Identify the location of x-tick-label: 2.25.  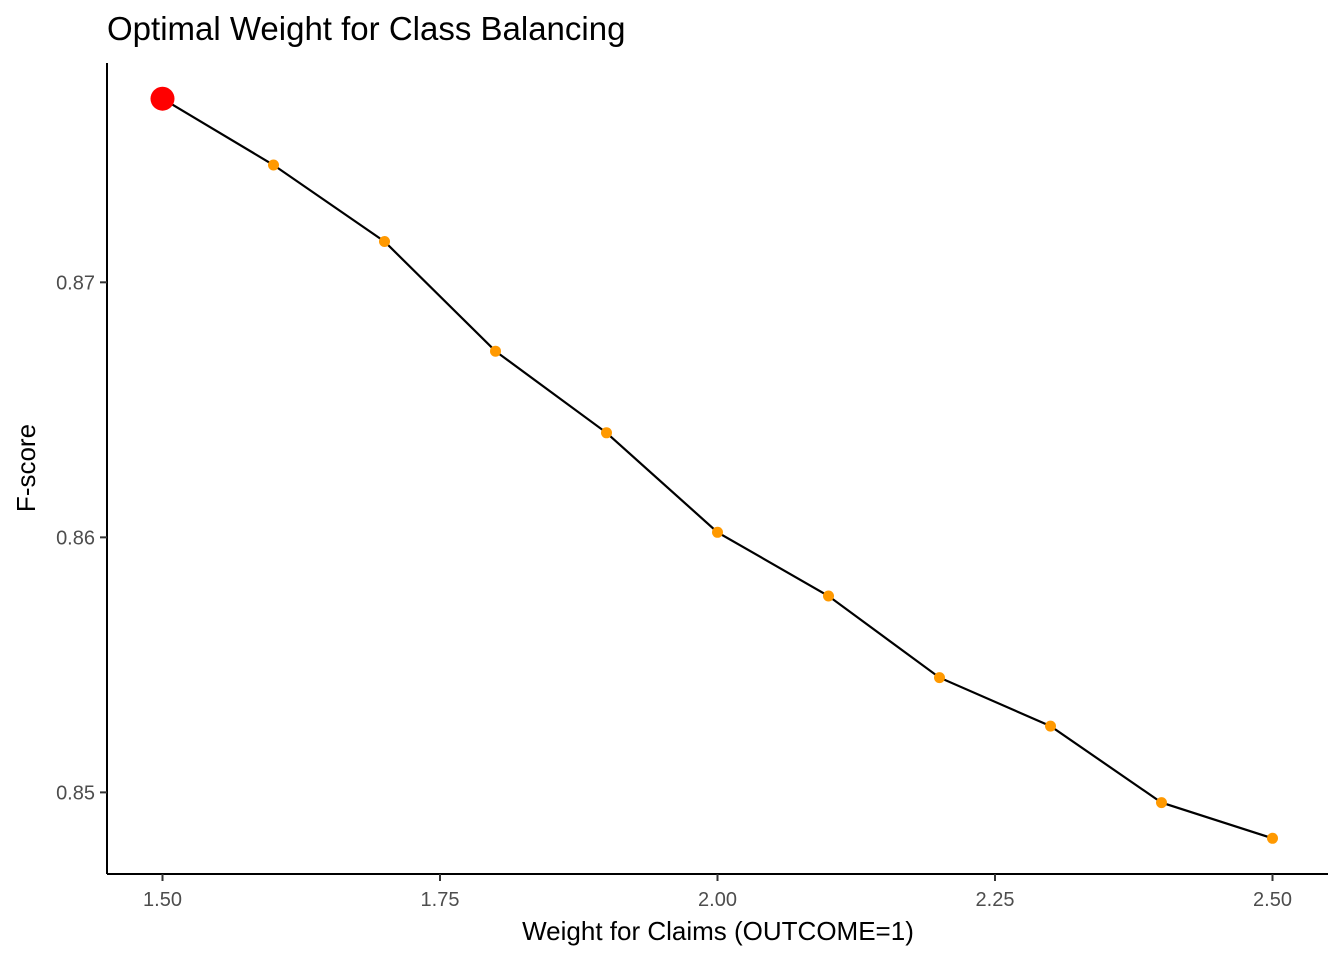
(995, 900).